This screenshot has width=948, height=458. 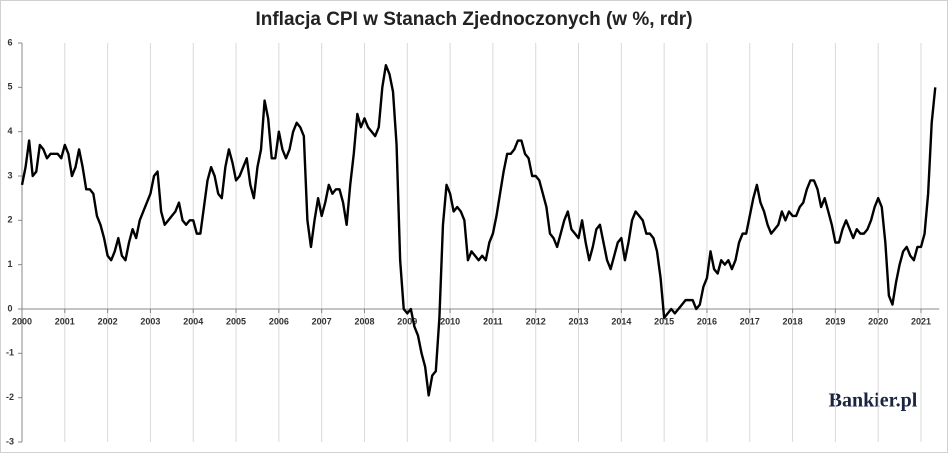 I want to click on x-tick-label: 2020, so click(x=878, y=321).